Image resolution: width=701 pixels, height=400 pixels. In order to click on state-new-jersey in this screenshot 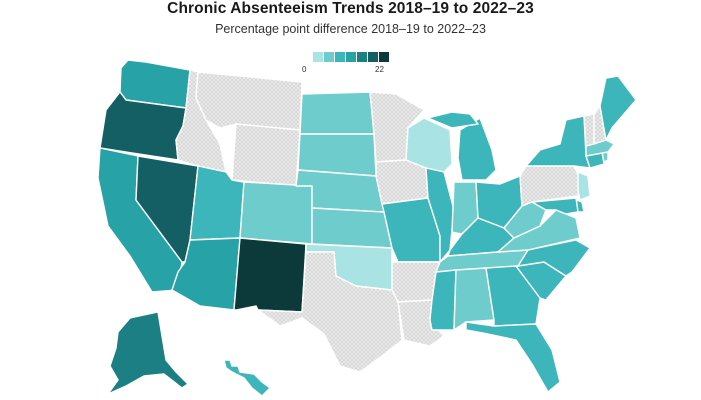, I will do `click(584, 186)`.